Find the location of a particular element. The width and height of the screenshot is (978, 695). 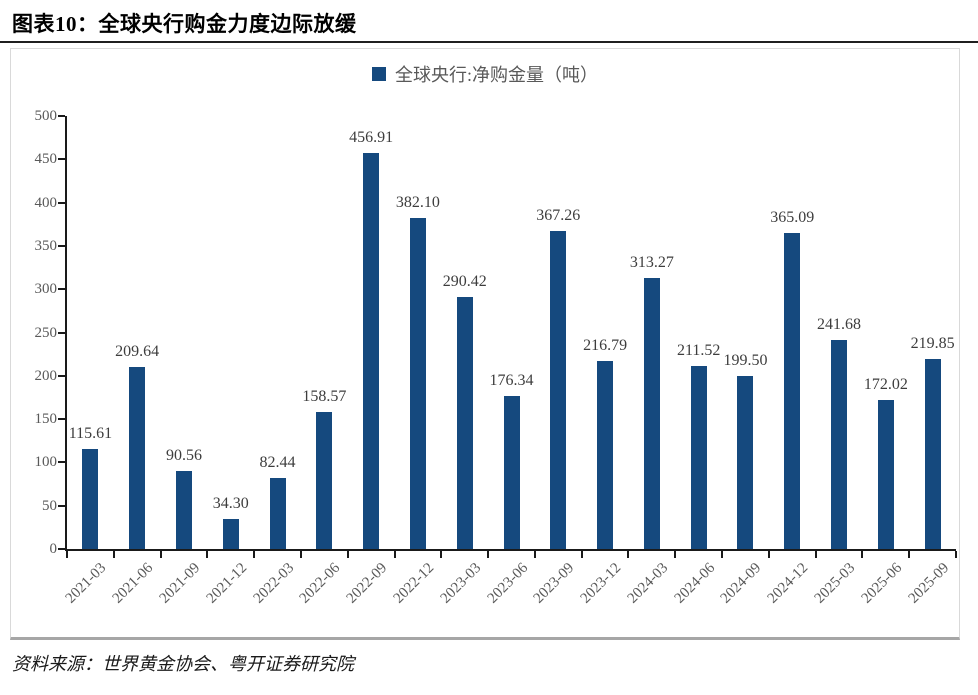

x-tick-label: 2023-09 is located at coordinates (554, 583).